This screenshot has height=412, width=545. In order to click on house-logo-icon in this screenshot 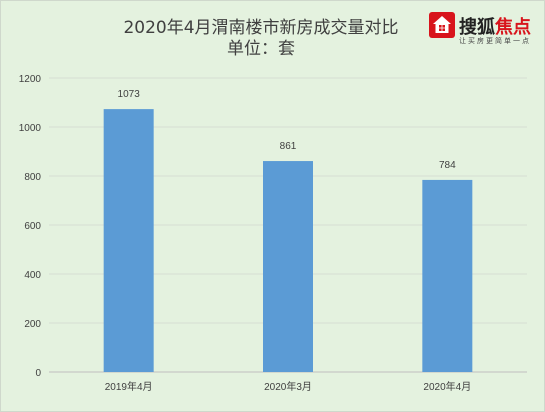, I will do `click(442, 25)`.